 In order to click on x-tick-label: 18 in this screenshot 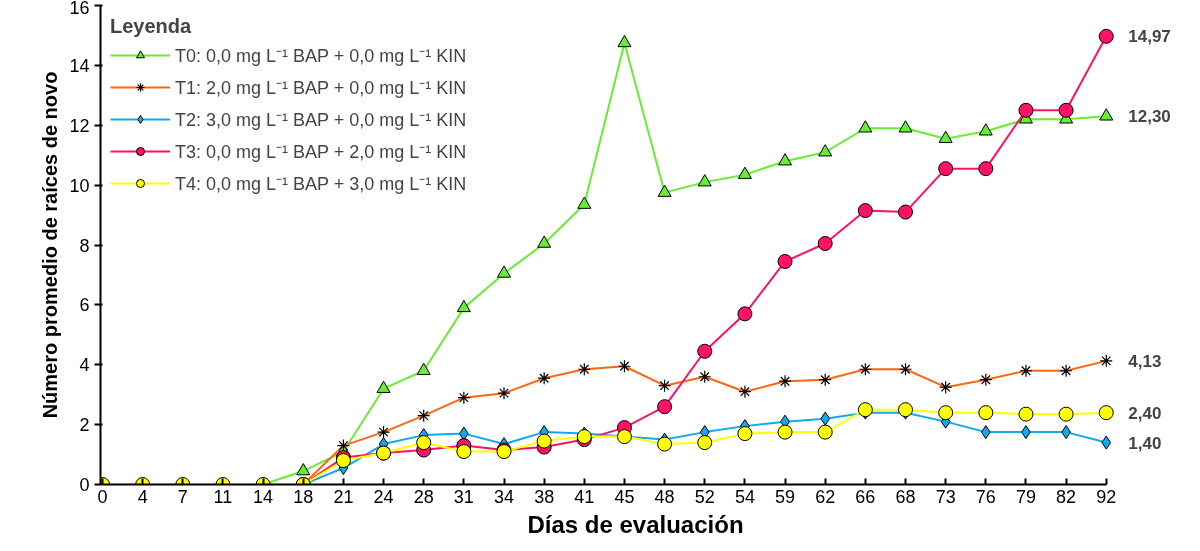, I will do `click(303, 496)`.